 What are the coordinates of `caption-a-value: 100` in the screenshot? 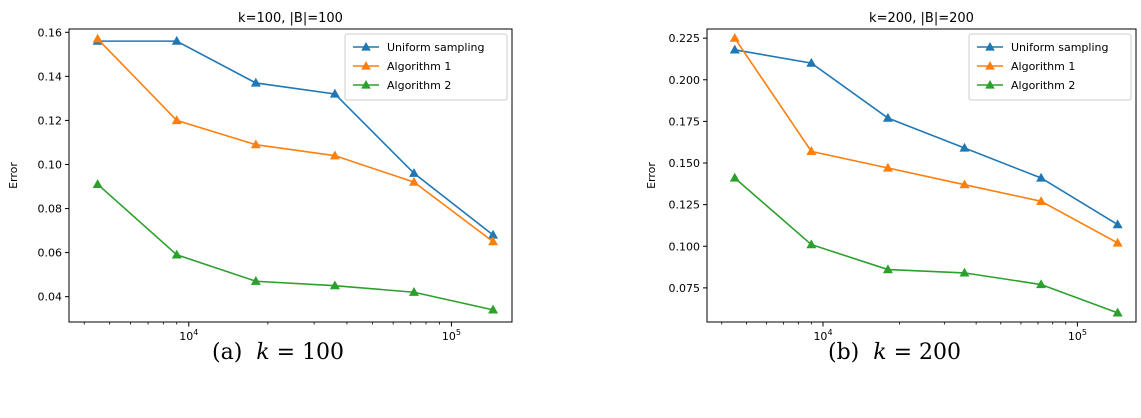 It's located at (323, 352).